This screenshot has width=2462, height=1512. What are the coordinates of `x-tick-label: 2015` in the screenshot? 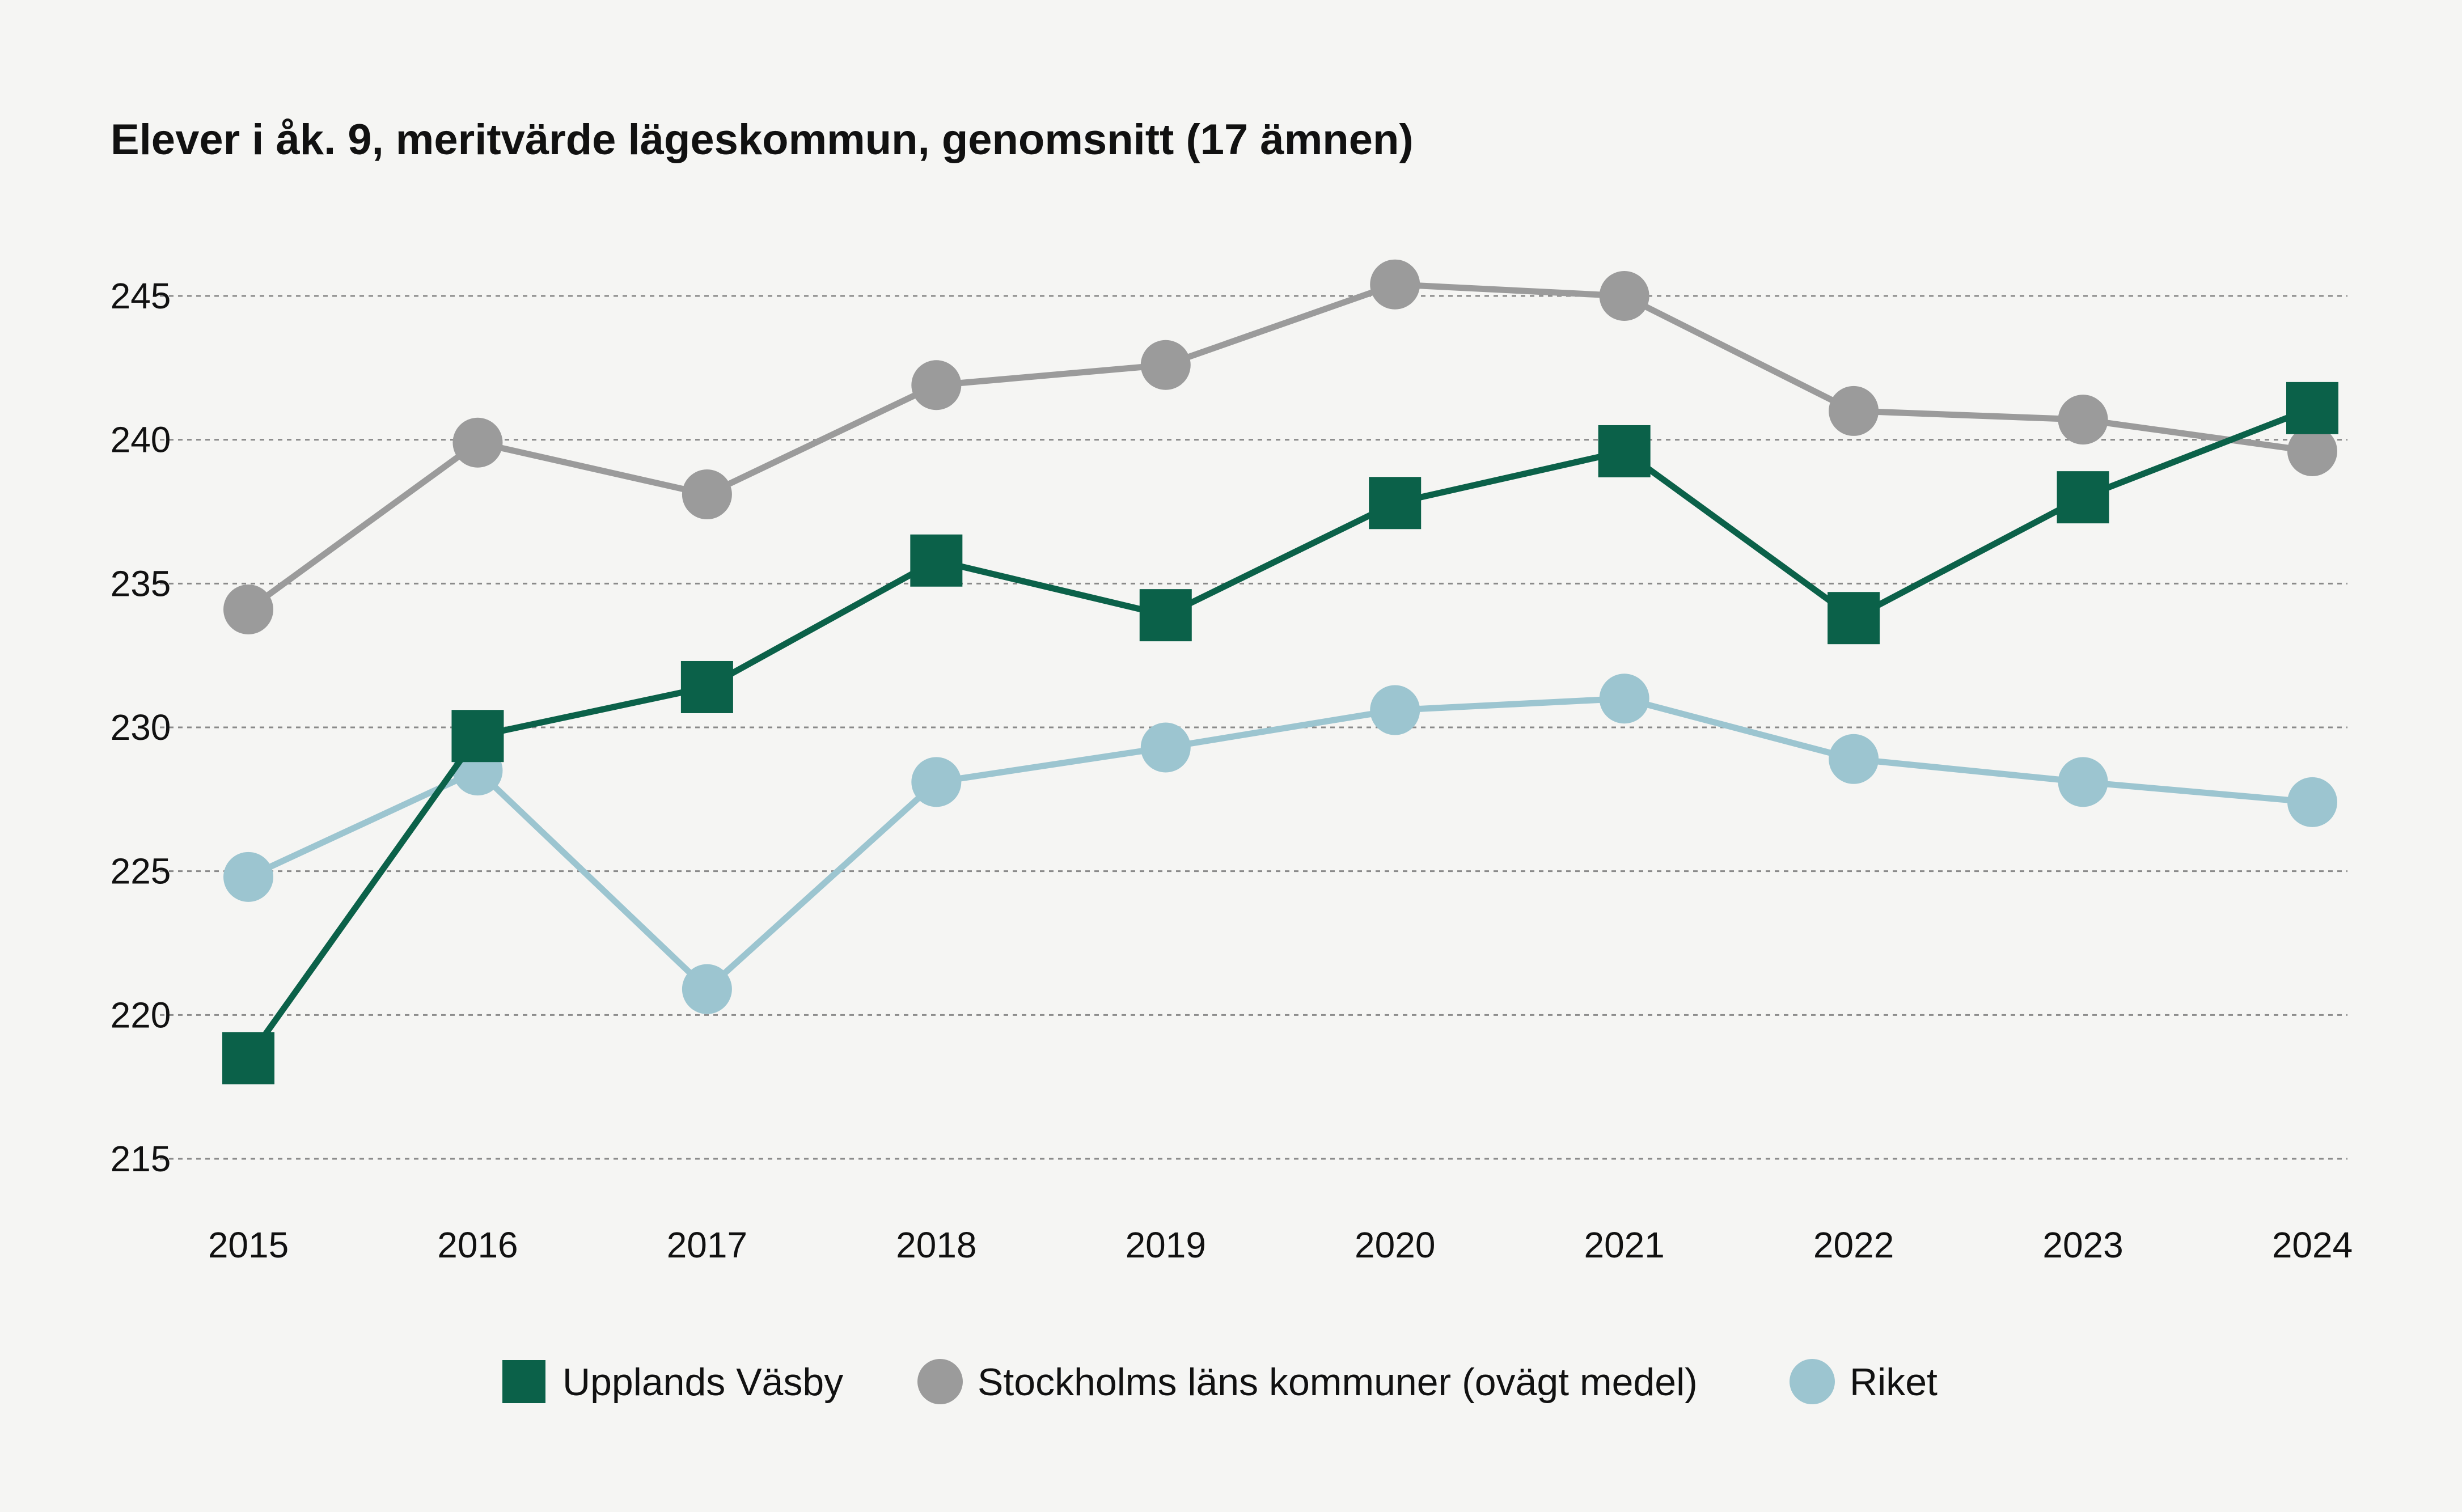 It's located at (249, 1245).